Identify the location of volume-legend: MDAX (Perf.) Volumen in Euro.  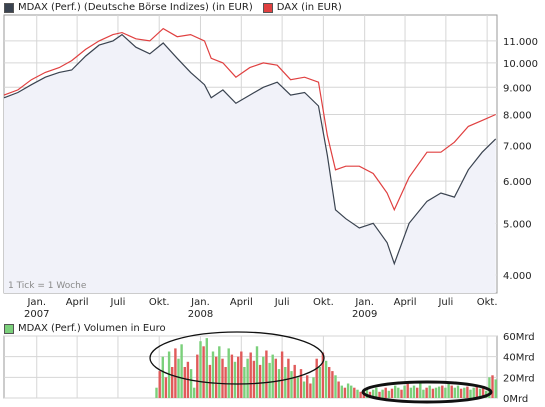
(85, 328).